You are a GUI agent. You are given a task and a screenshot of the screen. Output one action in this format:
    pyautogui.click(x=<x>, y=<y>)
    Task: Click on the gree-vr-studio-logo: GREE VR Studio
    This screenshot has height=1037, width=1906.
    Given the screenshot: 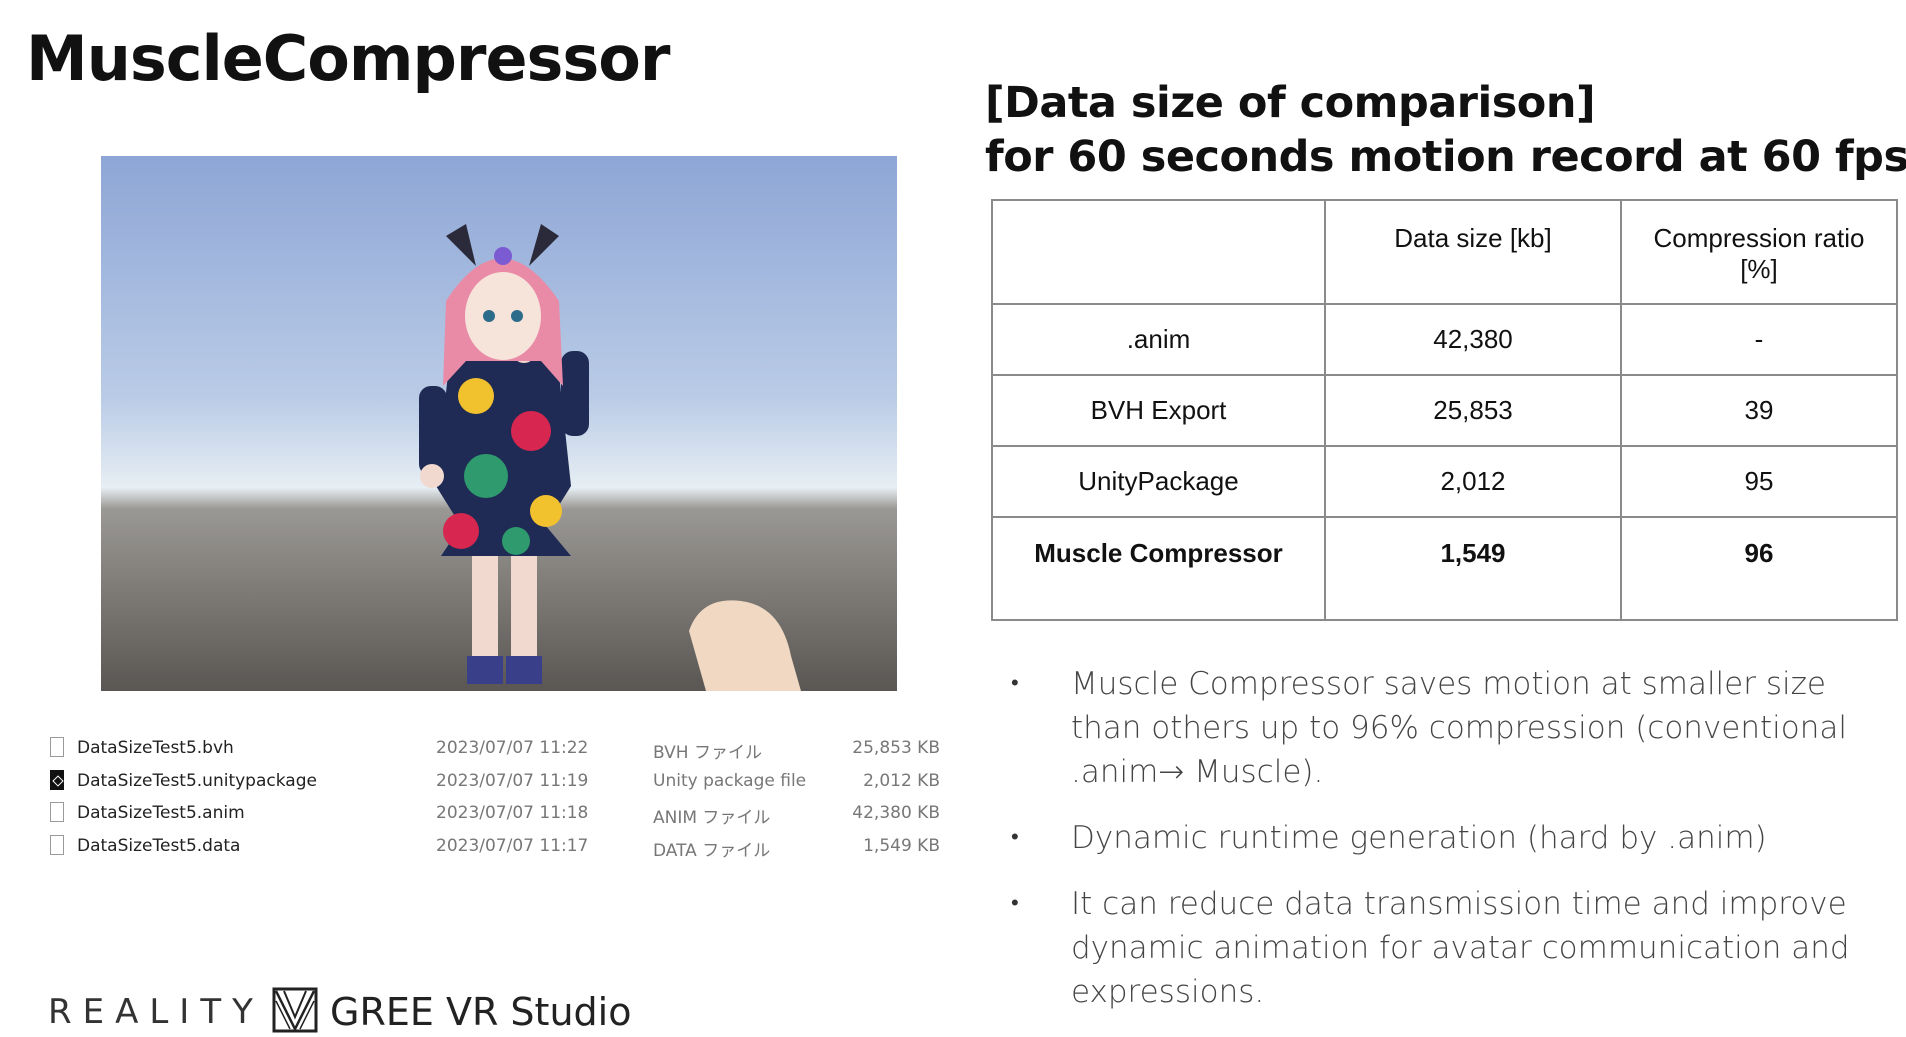 What is the action you would take?
    pyautogui.click(x=481, y=1012)
    